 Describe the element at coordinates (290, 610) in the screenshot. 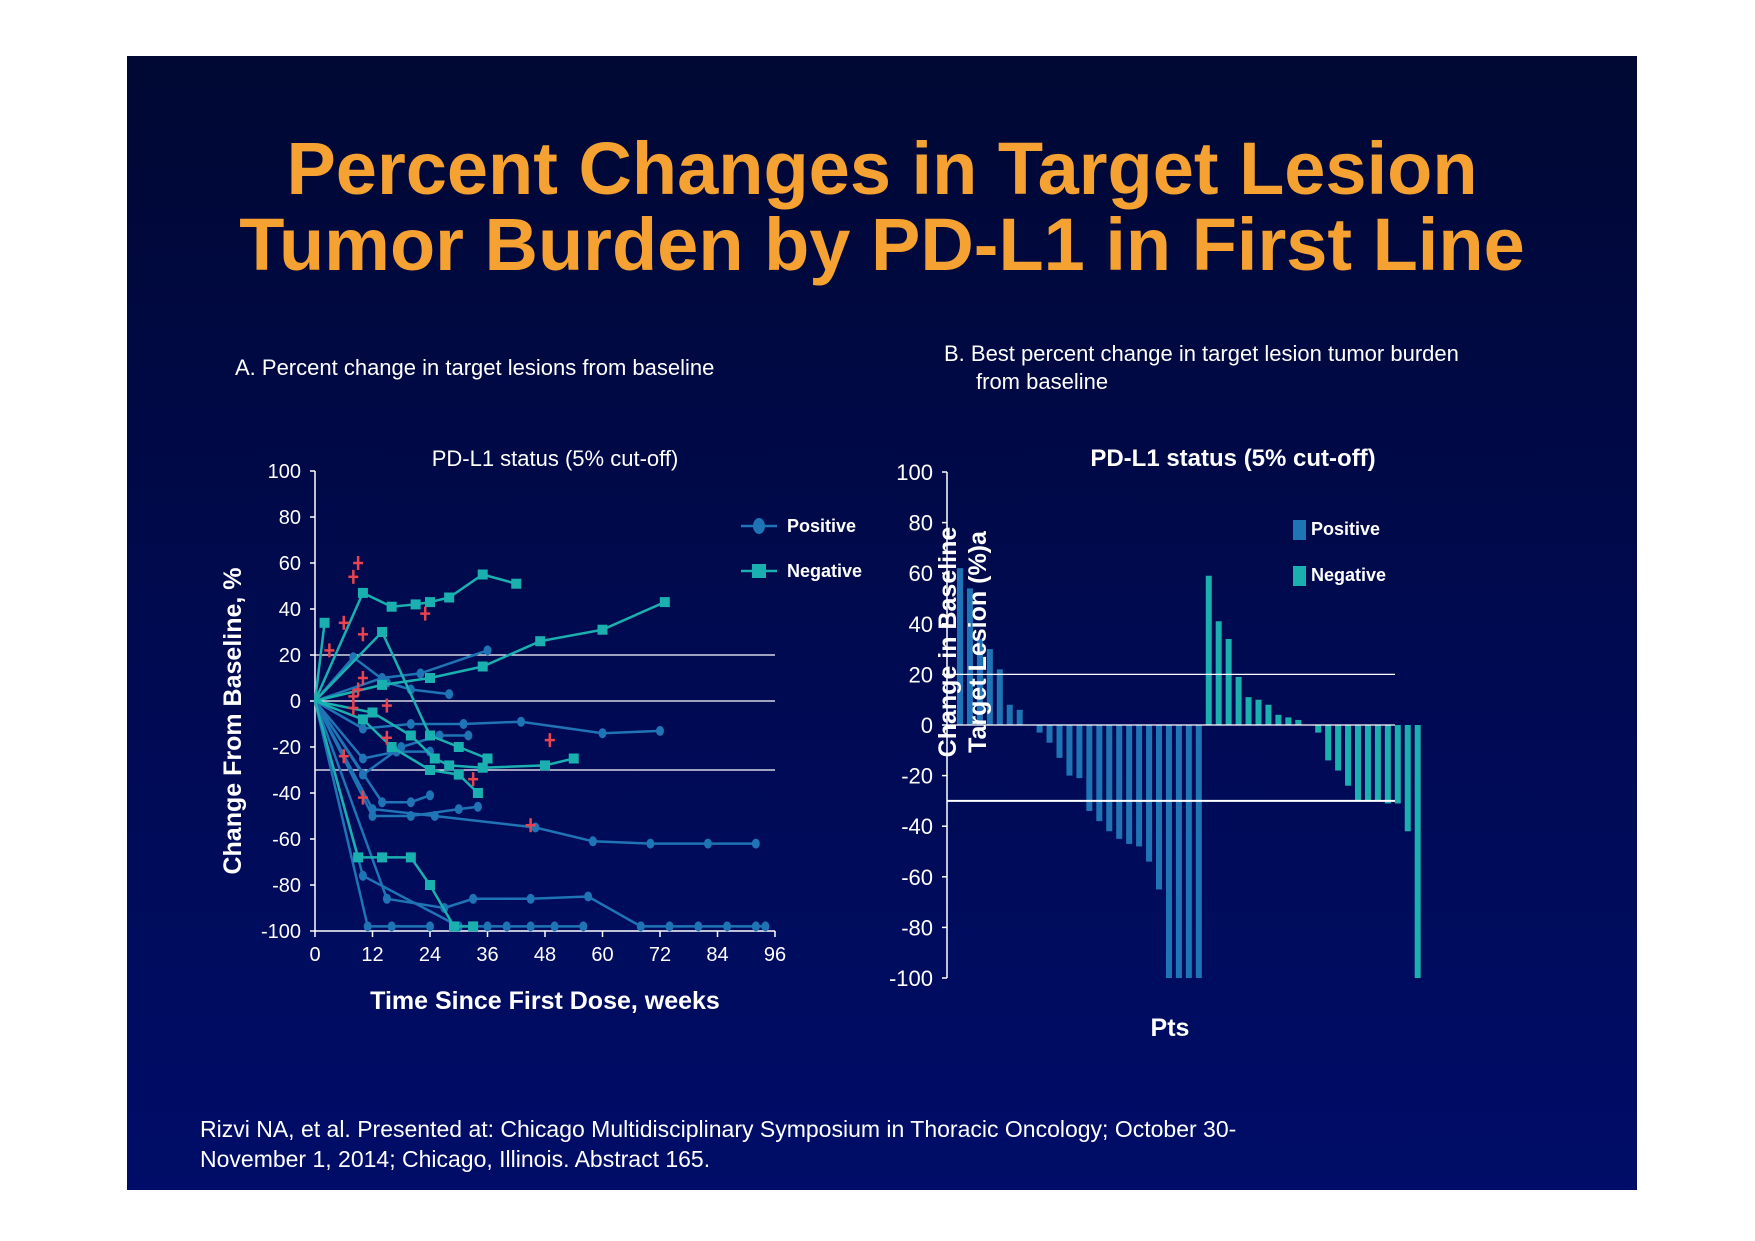

I see `y-tick-label: 40` at that location.